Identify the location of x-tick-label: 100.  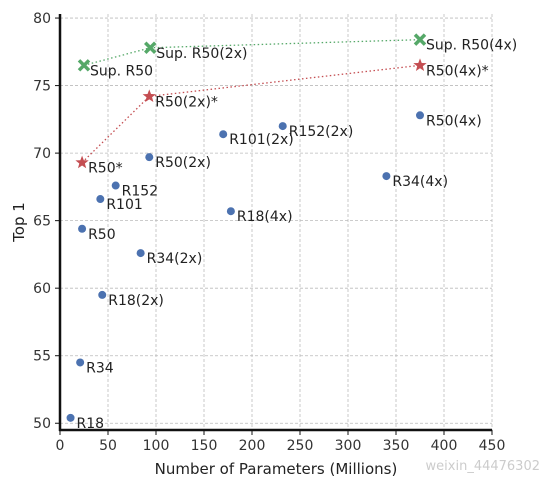
(156, 446).